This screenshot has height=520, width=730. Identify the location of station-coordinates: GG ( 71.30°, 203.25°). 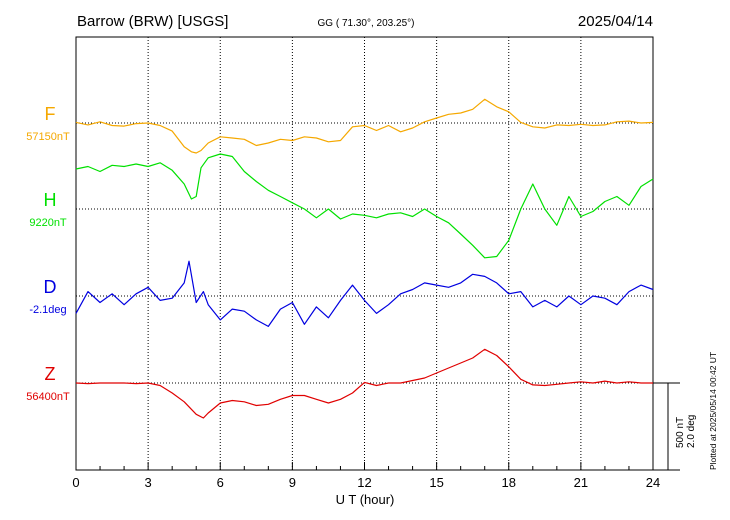
(366, 23).